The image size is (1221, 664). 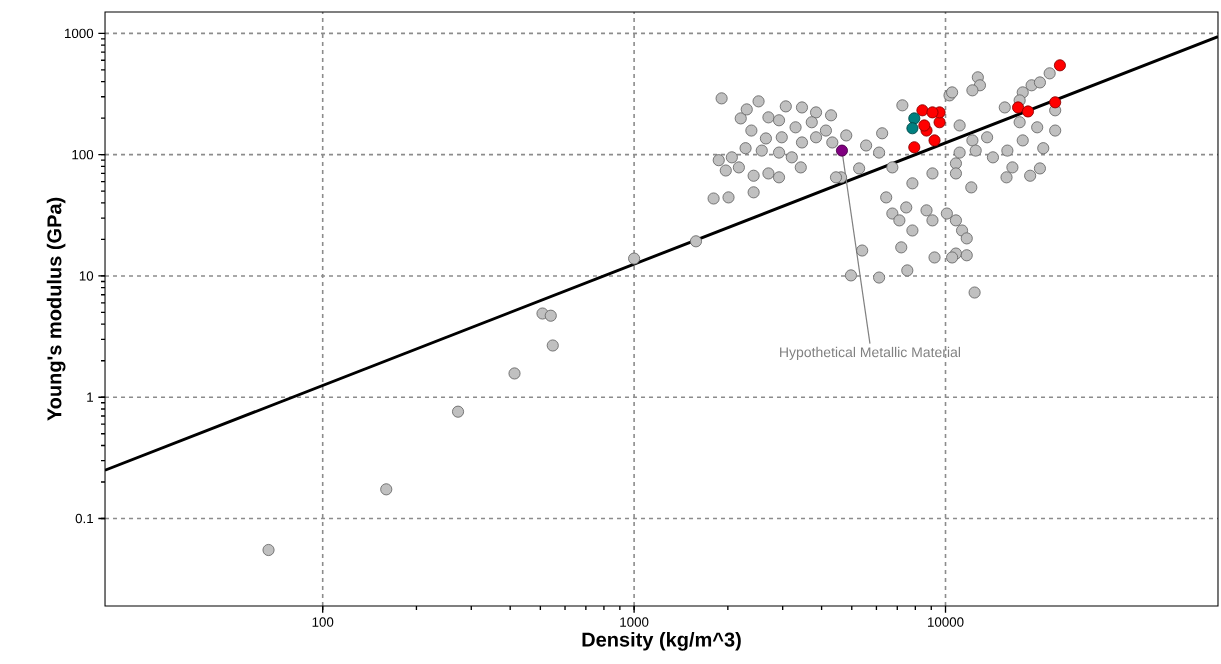 I want to click on y-axis-title: Young's modulus (GPa), so click(x=56, y=309).